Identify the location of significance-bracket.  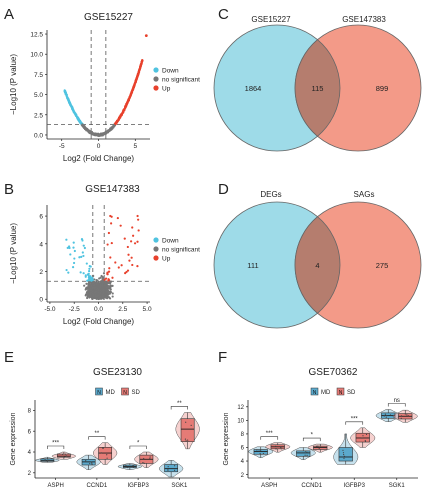
(56, 447).